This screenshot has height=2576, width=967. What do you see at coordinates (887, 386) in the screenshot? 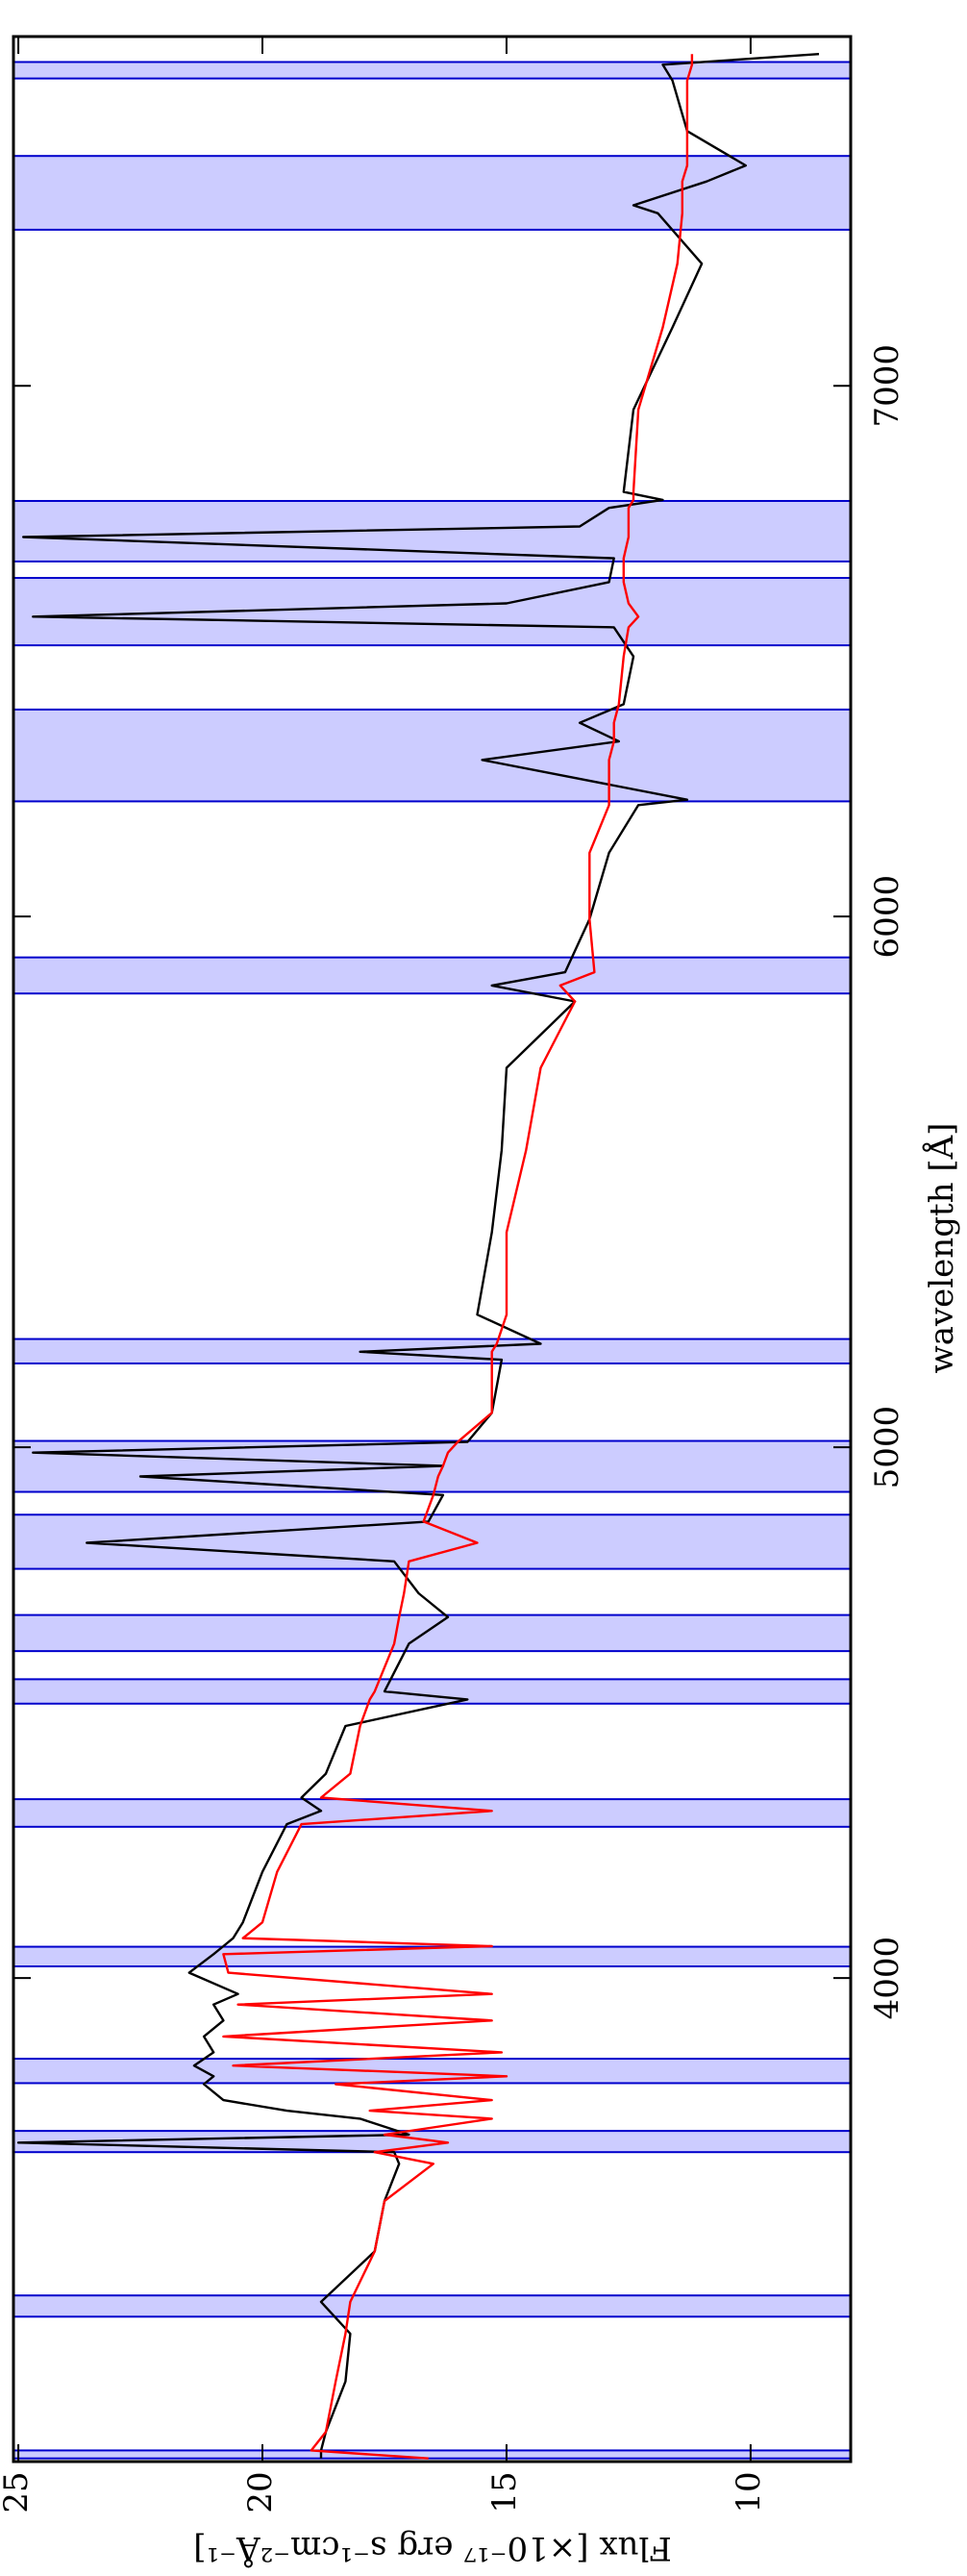
I see `x-tick-label: 7000` at bounding box center [887, 386].